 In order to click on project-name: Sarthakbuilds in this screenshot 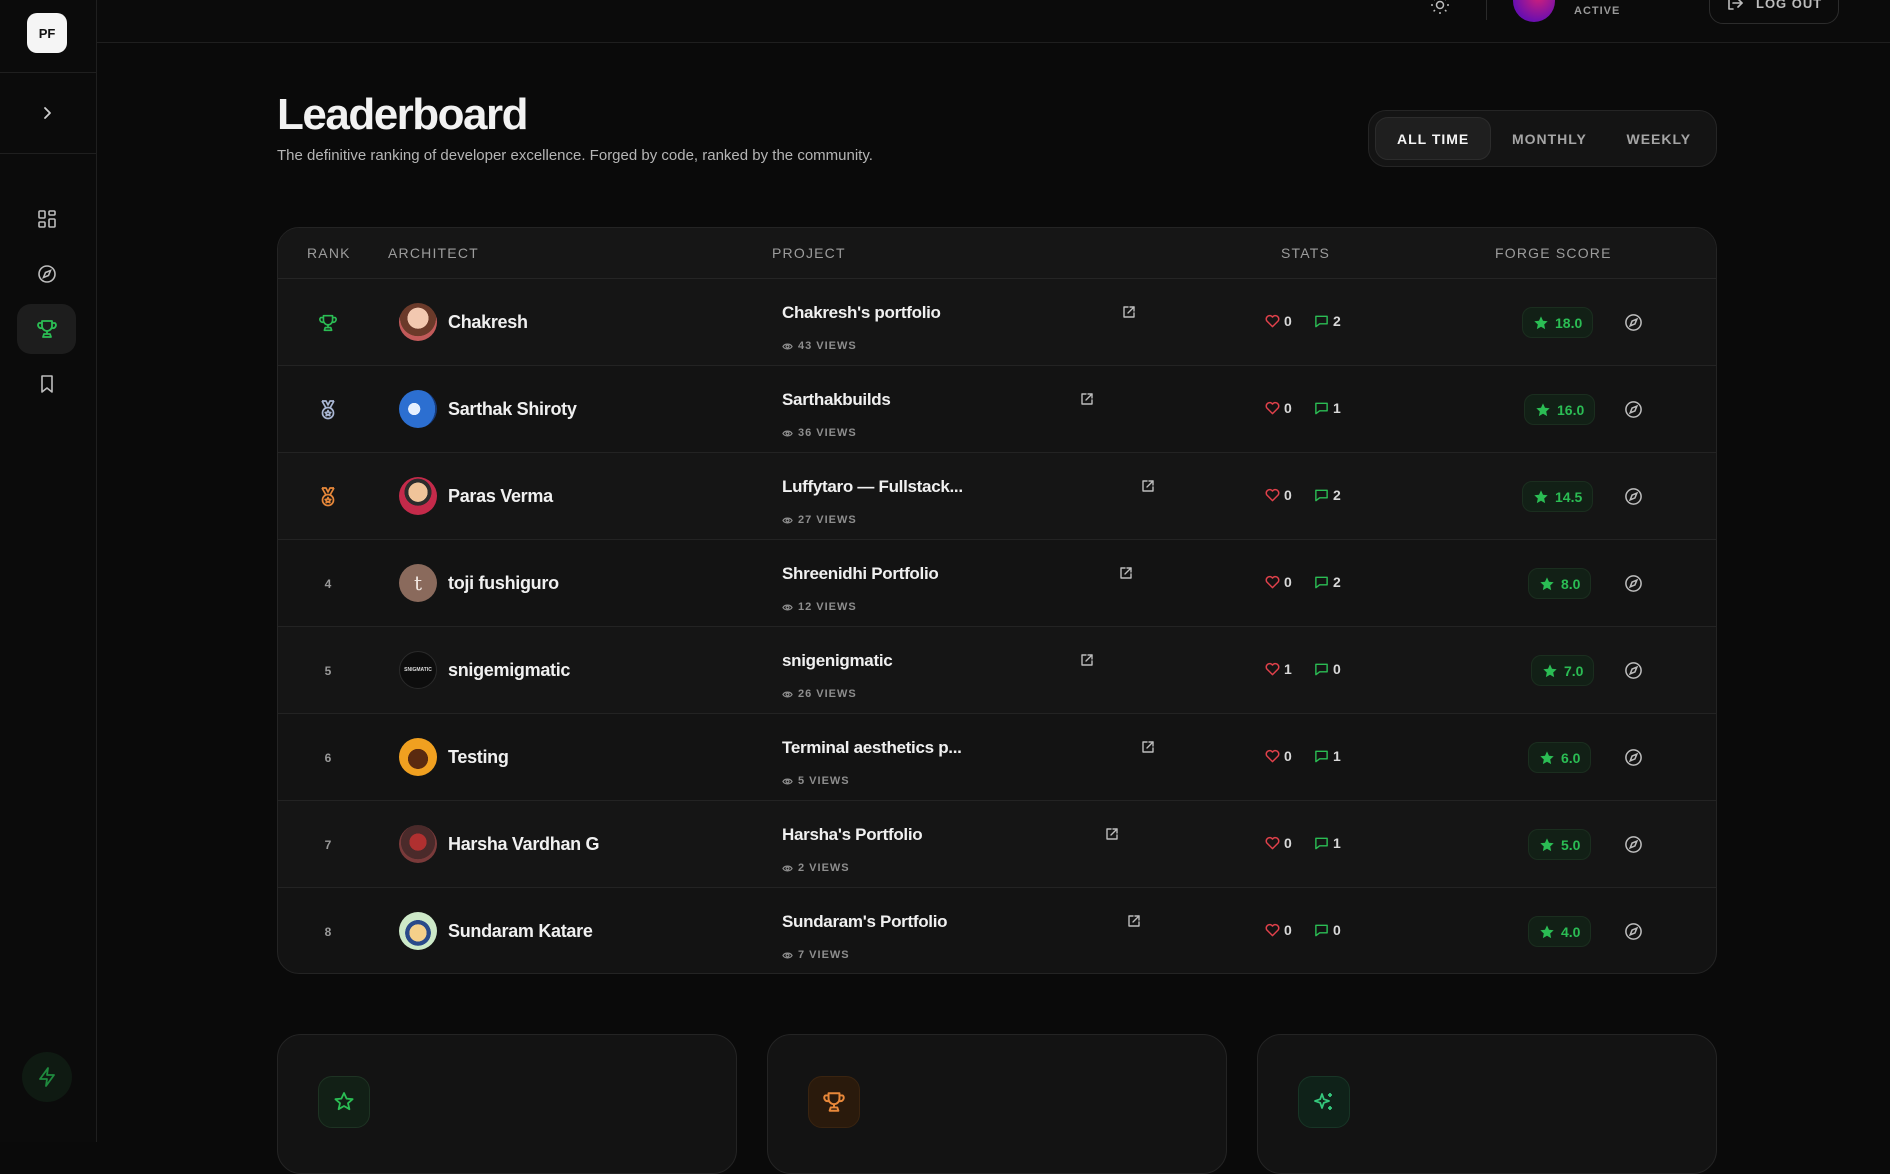, I will do `click(836, 399)`.